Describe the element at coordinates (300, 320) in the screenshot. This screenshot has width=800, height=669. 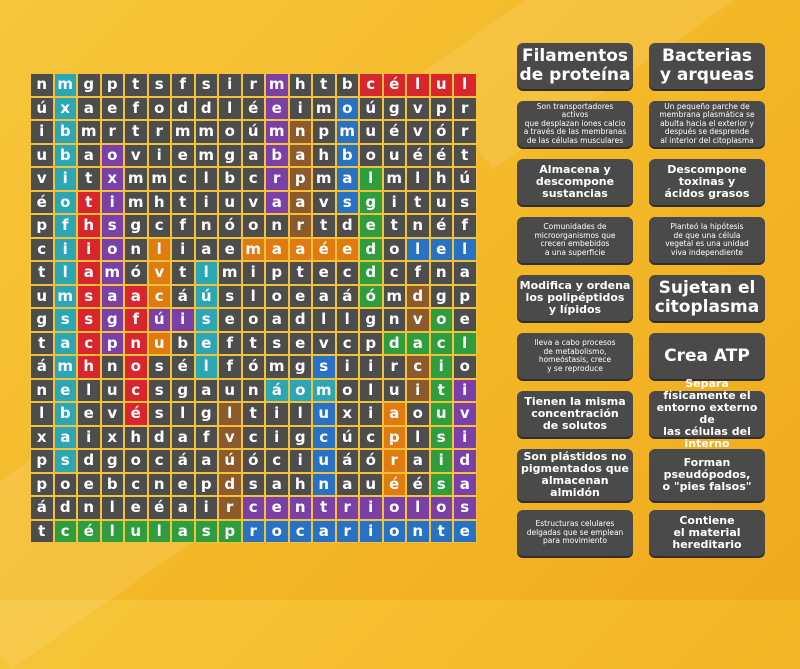
I see `grid-cell: d` at that location.